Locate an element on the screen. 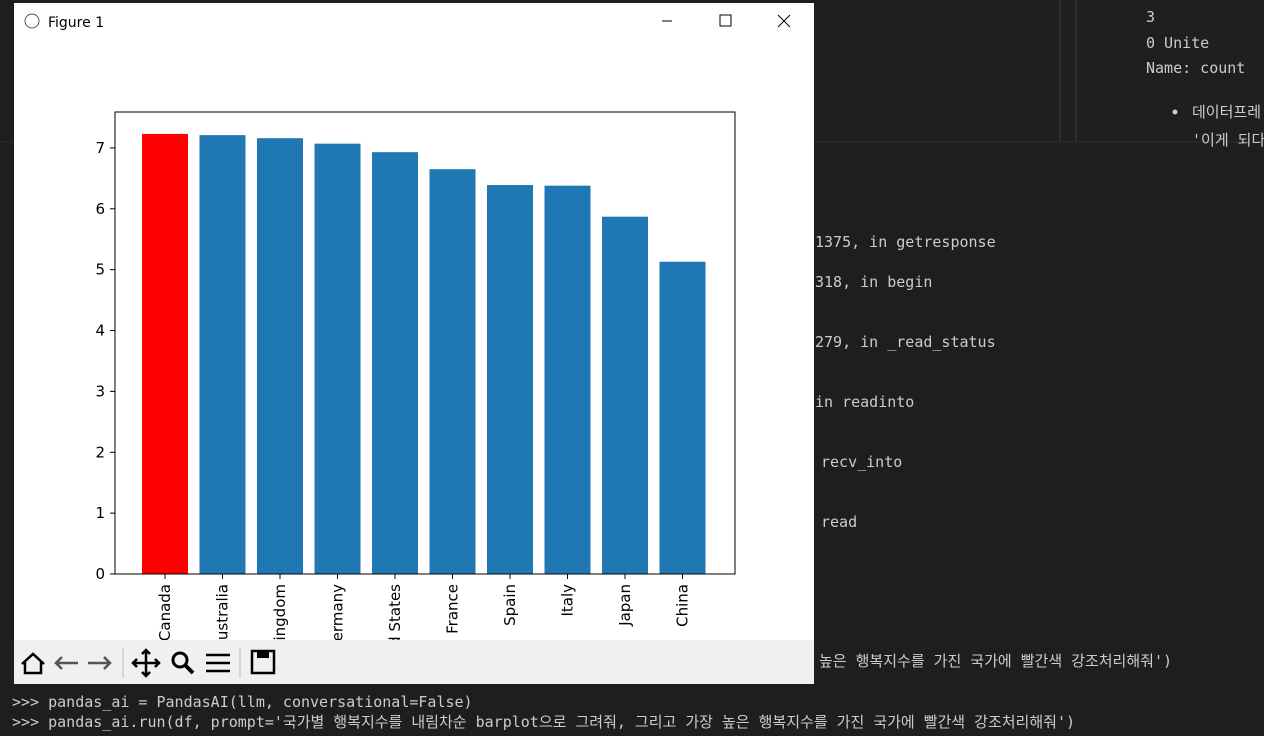 Image resolution: width=1264 pixels, height=736 pixels. terminal-text: recv_into is located at coordinates (861, 462).